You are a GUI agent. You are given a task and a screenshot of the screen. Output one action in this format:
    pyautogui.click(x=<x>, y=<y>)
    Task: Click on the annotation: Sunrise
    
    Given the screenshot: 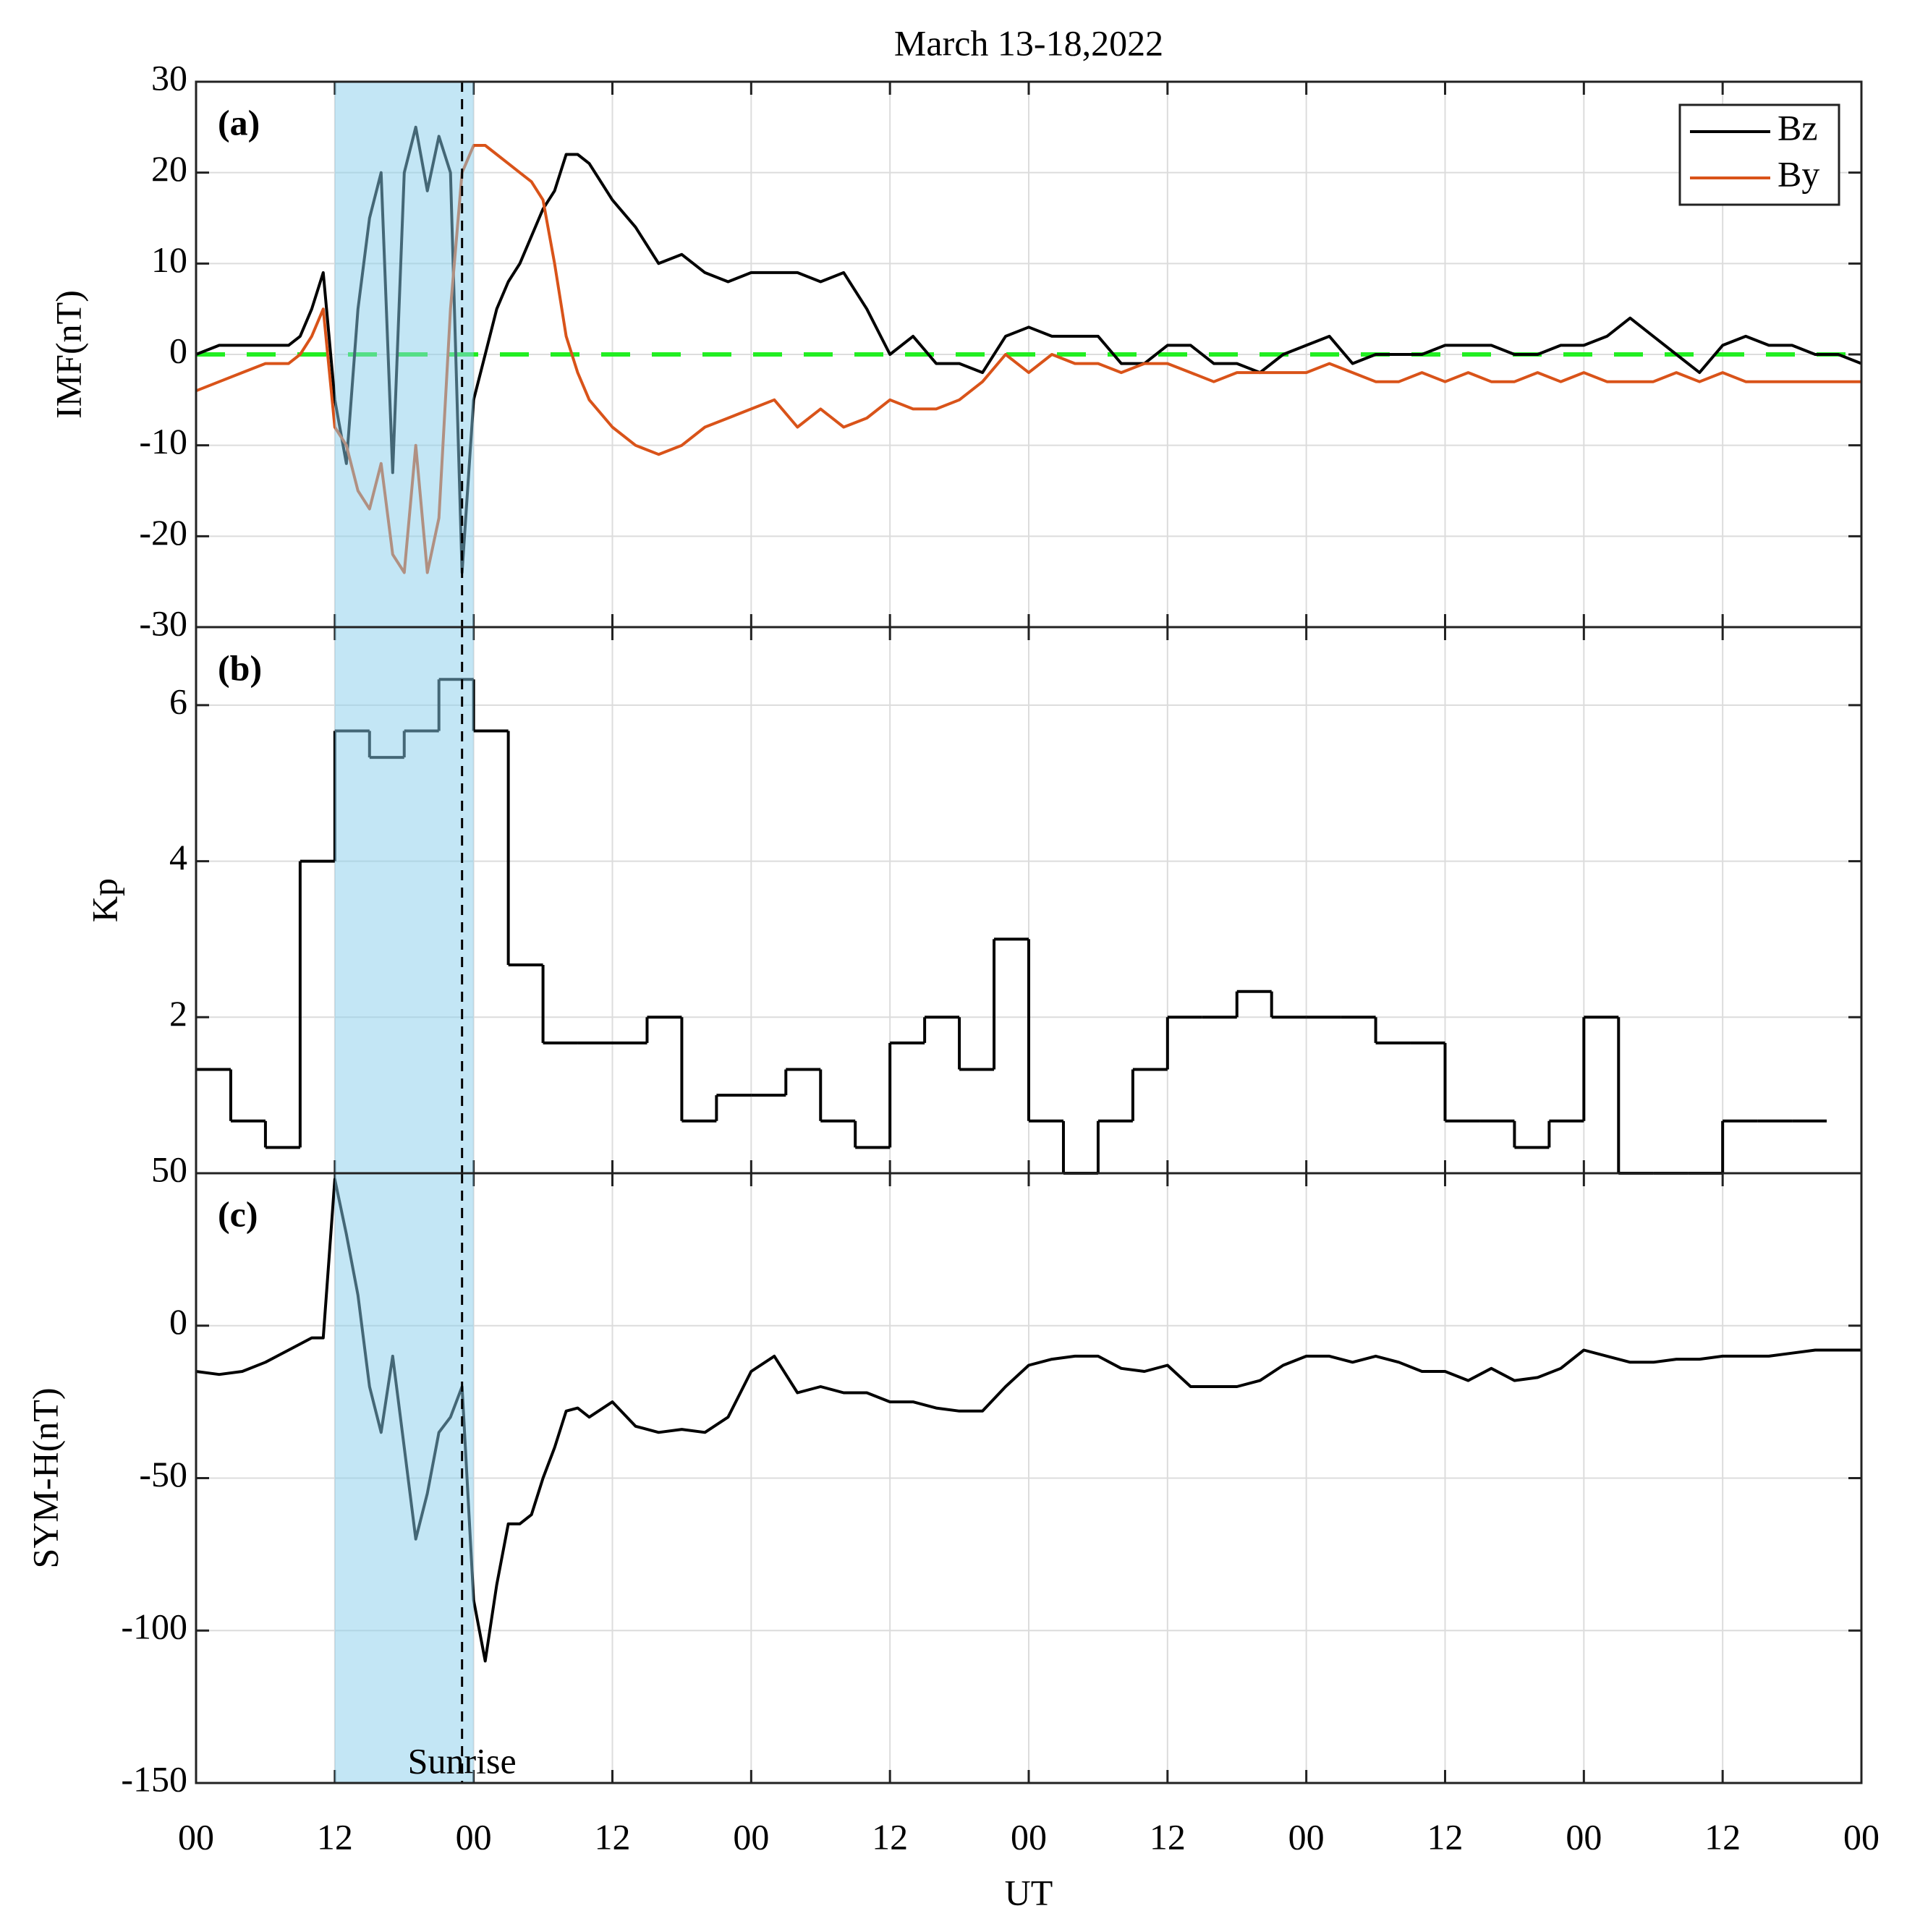 What is the action you would take?
    pyautogui.click(x=463, y=1760)
    